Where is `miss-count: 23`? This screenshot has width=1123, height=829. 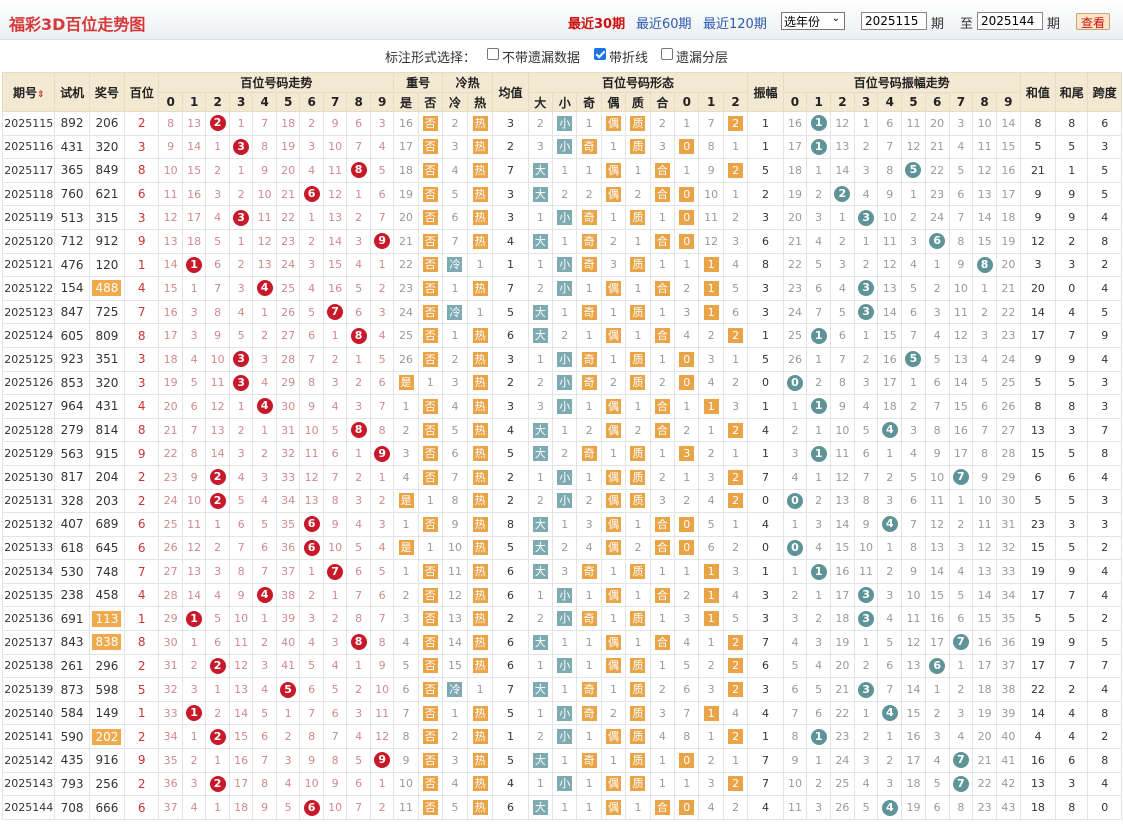
miss-count: 23 is located at coordinates (984, 808).